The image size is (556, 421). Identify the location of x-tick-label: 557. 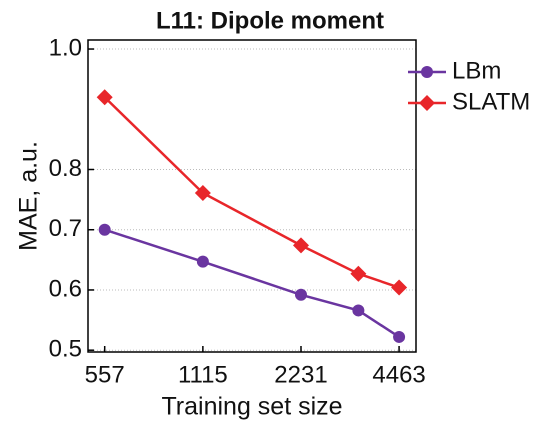
(105, 374).